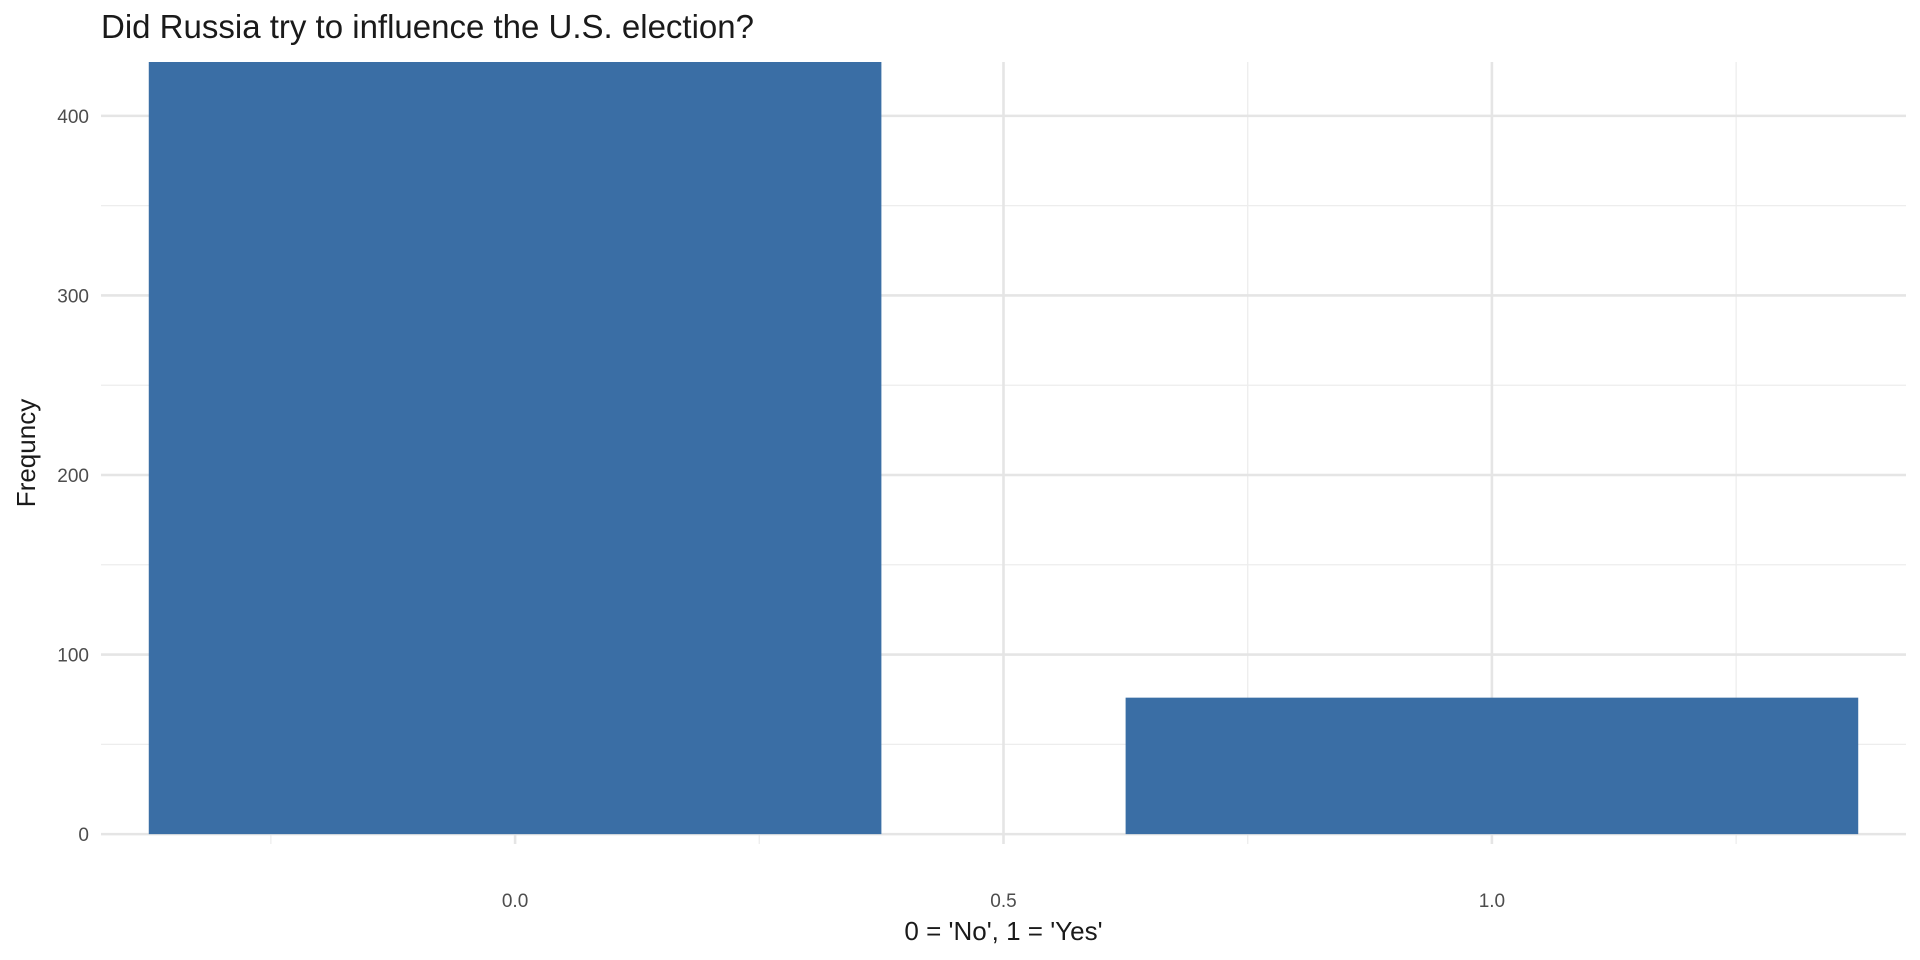 This screenshot has width=1920, height=960. I want to click on x-tick-label: 0.5, so click(1003, 901).